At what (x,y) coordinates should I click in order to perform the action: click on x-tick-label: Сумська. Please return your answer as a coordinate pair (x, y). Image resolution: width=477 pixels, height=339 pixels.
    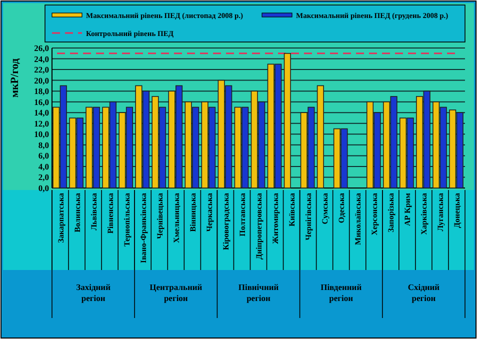
    Looking at the image, I should click on (325, 208).